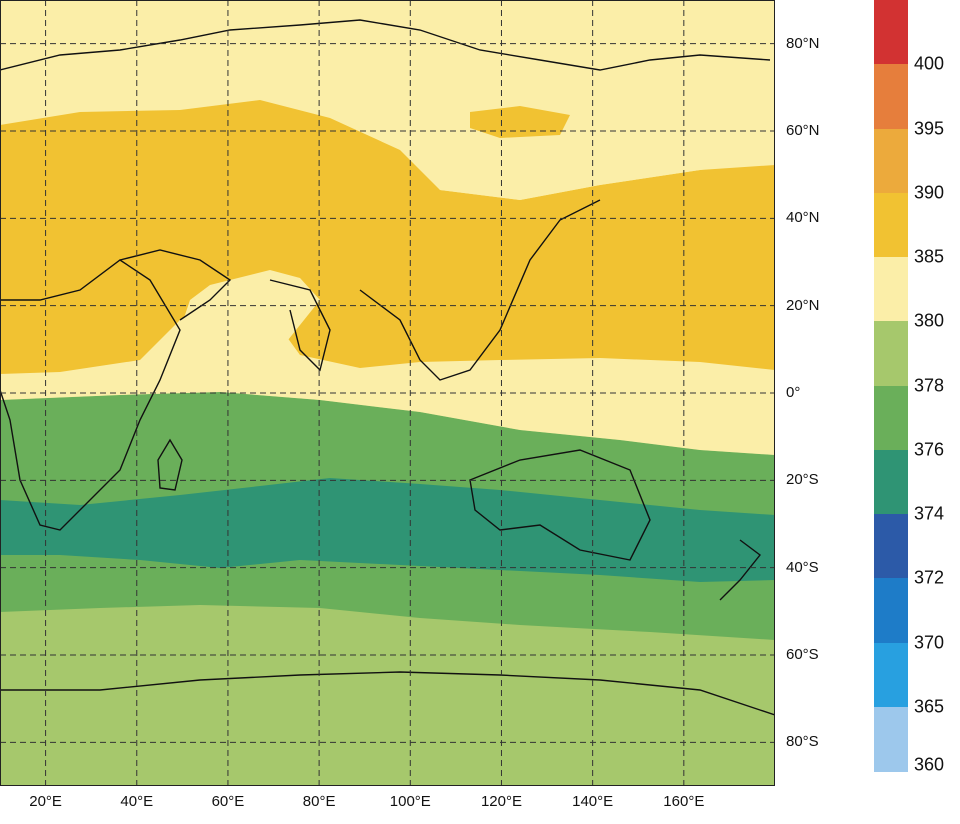 This screenshot has height=824, width=960. What do you see at coordinates (802, 567) in the screenshot?
I see `lat-tick-label: 40°S` at bounding box center [802, 567].